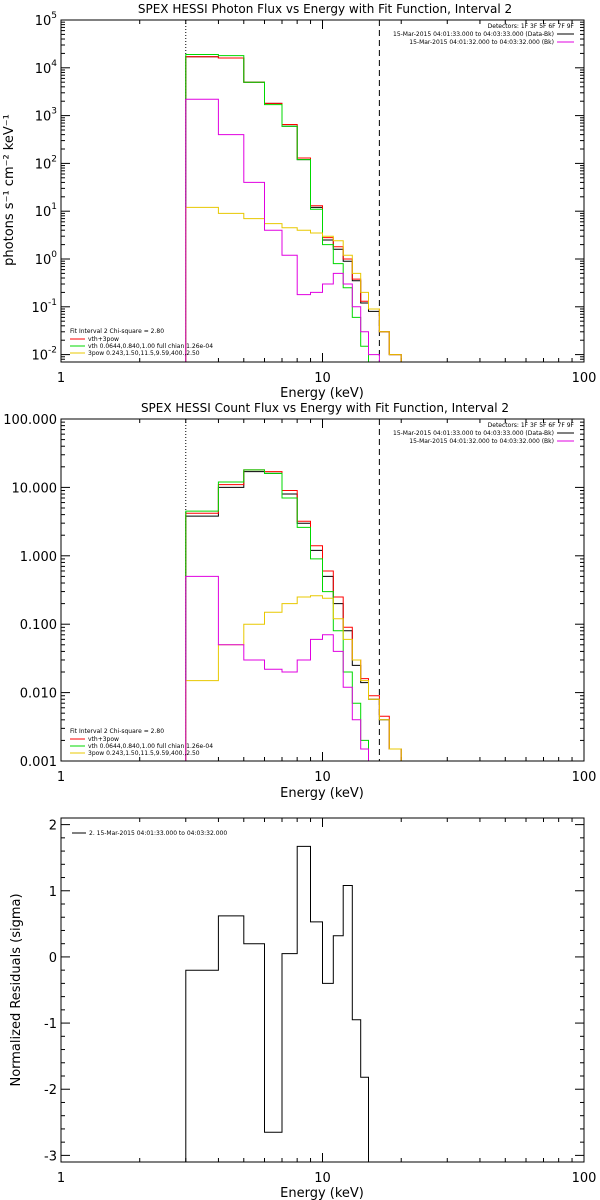  Describe the element at coordinates (44, 355) in the screenshot. I see `y-tick-label: 10⁻²` at that location.